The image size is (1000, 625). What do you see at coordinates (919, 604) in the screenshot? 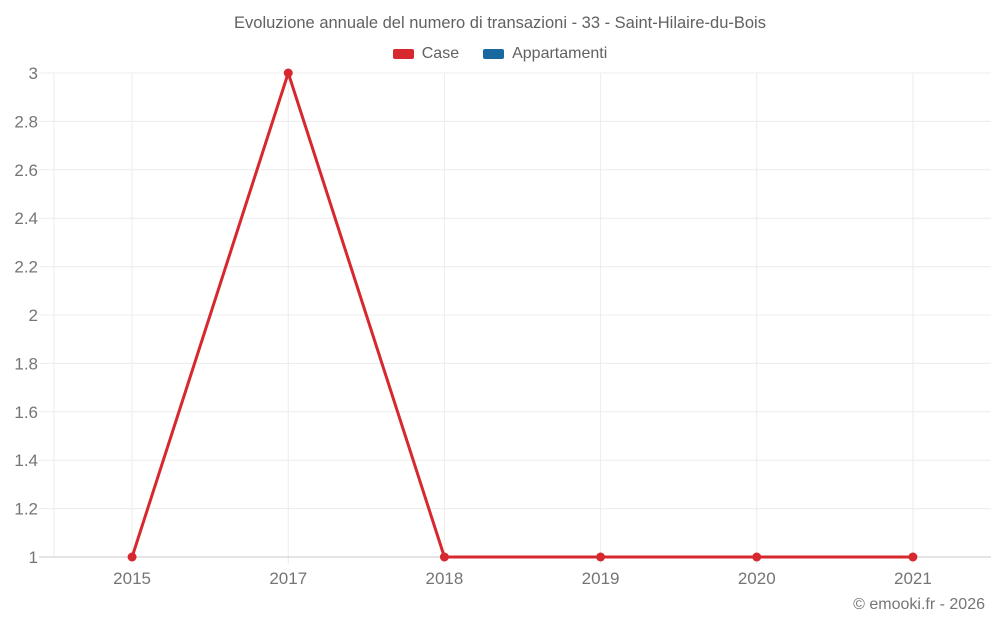
I see `copyright-text: © emooki.fr - 2026` at bounding box center [919, 604].